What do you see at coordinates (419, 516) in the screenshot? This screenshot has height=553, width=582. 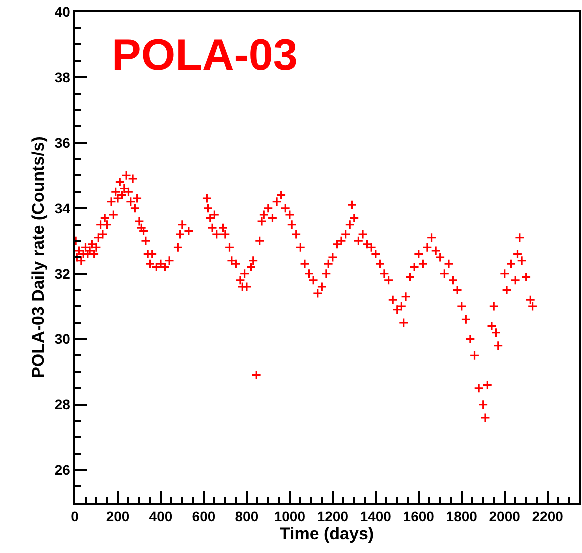 I see `x-tick-label: 1600` at bounding box center [419, 516].